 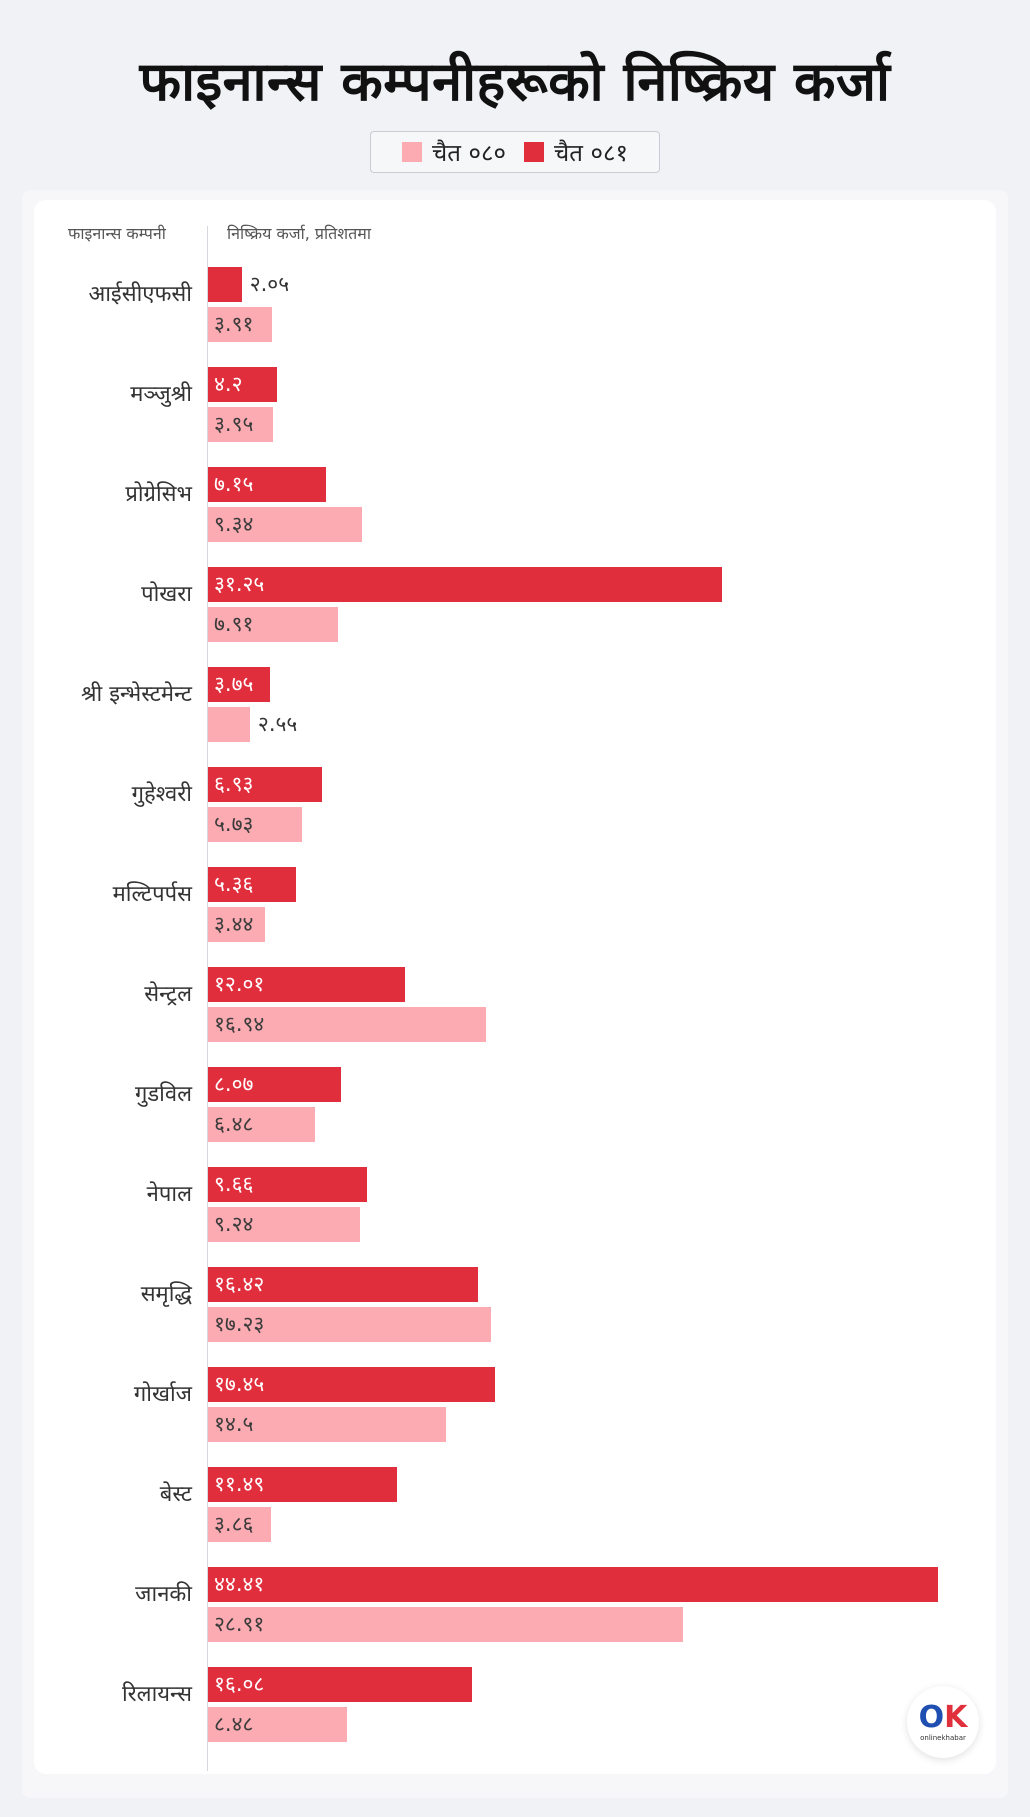 What do you see at coordinates (412, 152) in the screenshot?
I see `legend-swatch-prev` at bounding box center [412, 152].